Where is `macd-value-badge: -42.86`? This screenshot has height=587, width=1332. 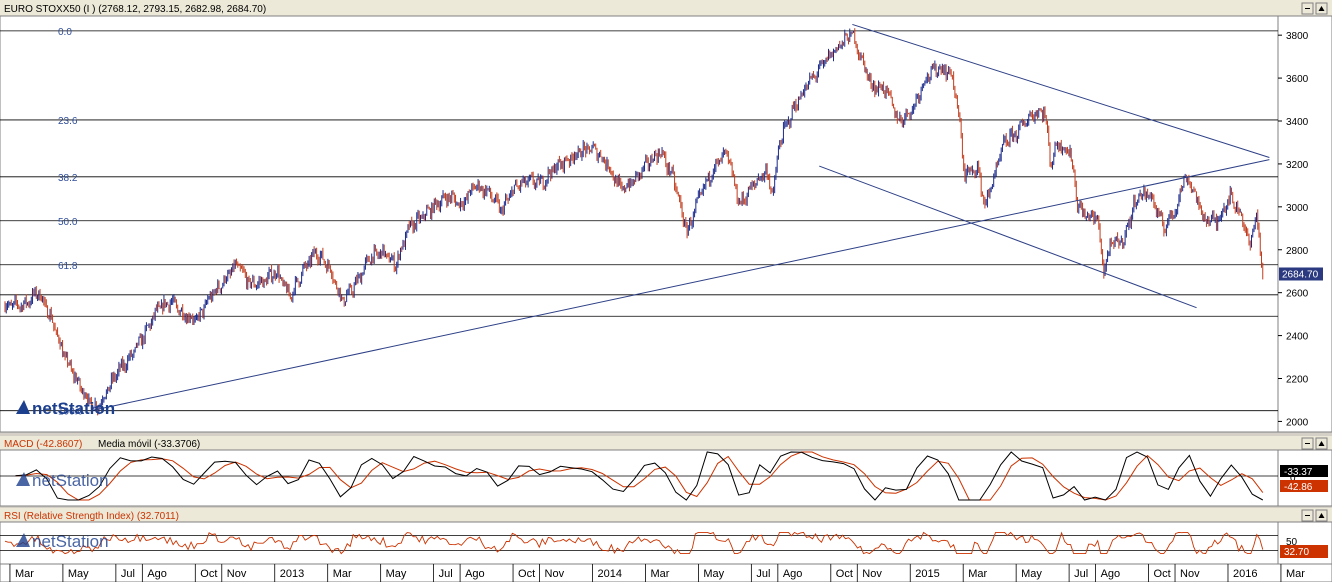 macd-value-badge: -42.86 is located at coordinates (1304, 486).